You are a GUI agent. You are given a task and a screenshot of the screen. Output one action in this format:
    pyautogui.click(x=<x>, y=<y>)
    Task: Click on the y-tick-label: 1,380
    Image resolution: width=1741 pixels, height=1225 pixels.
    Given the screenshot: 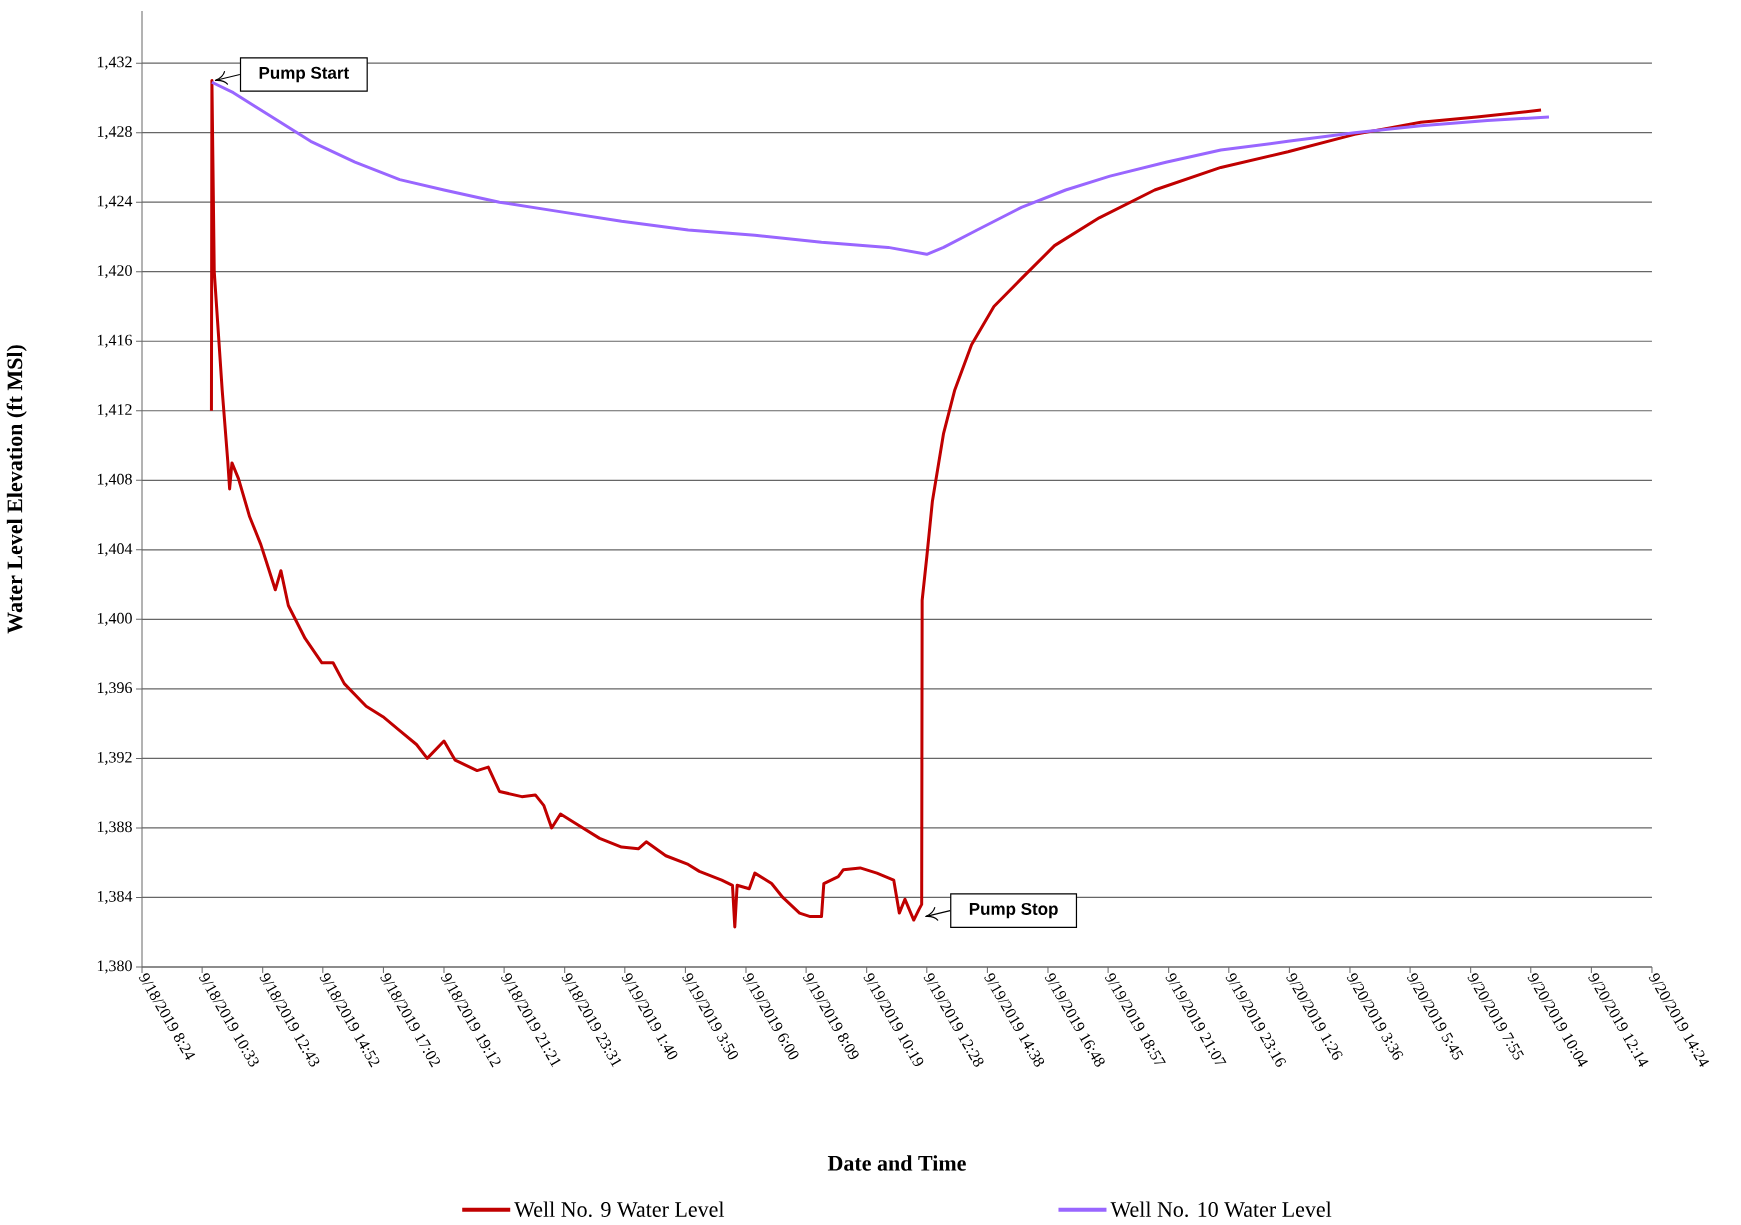 What is the action you would take?
    pyautogui.click(x=114, y=967)
    